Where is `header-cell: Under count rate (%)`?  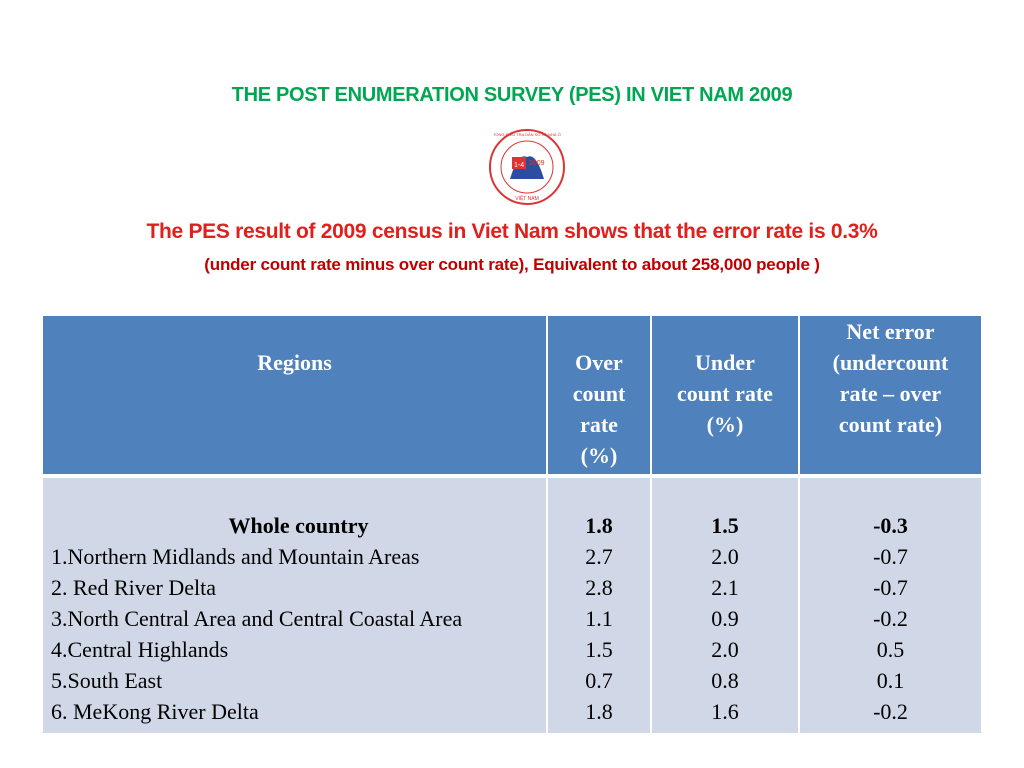
header-cell: Under count rate (%) is located at coordinates (725, 395).